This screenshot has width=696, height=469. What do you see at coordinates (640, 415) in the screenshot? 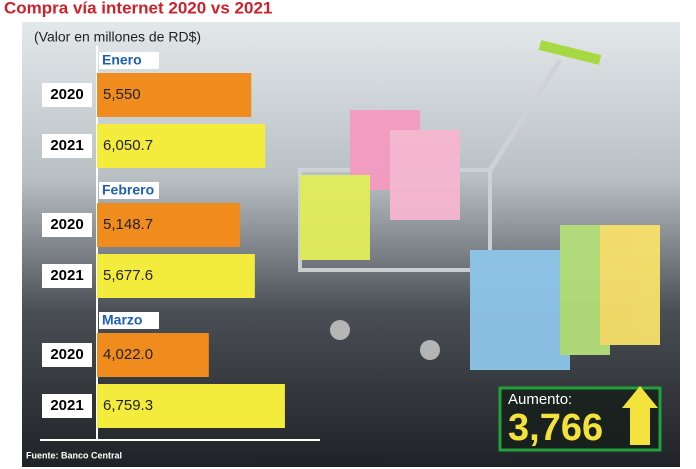
I see `up-arrow` at bounding box center [640, 415].